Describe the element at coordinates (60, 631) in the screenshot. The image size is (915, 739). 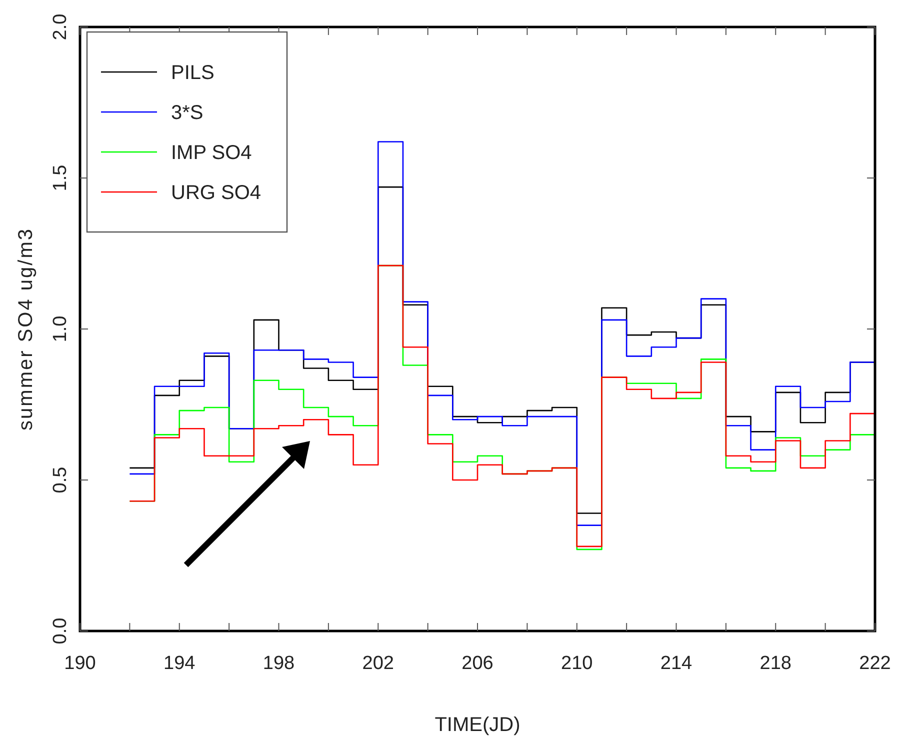
I see `y-tick-label: 0.0` at that location.